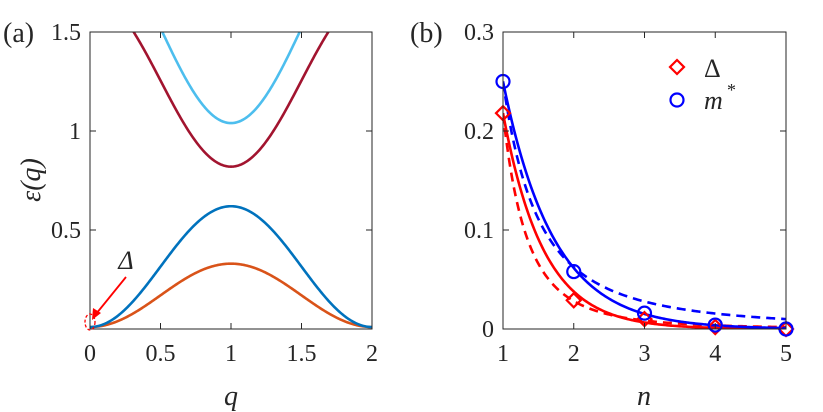 This screenshot has width=823, height=412. What do you see at coordinates (75, 132) in the screenshot?
I see `panel-a-y-tick-label: 1` at bounding box center [75, 132].